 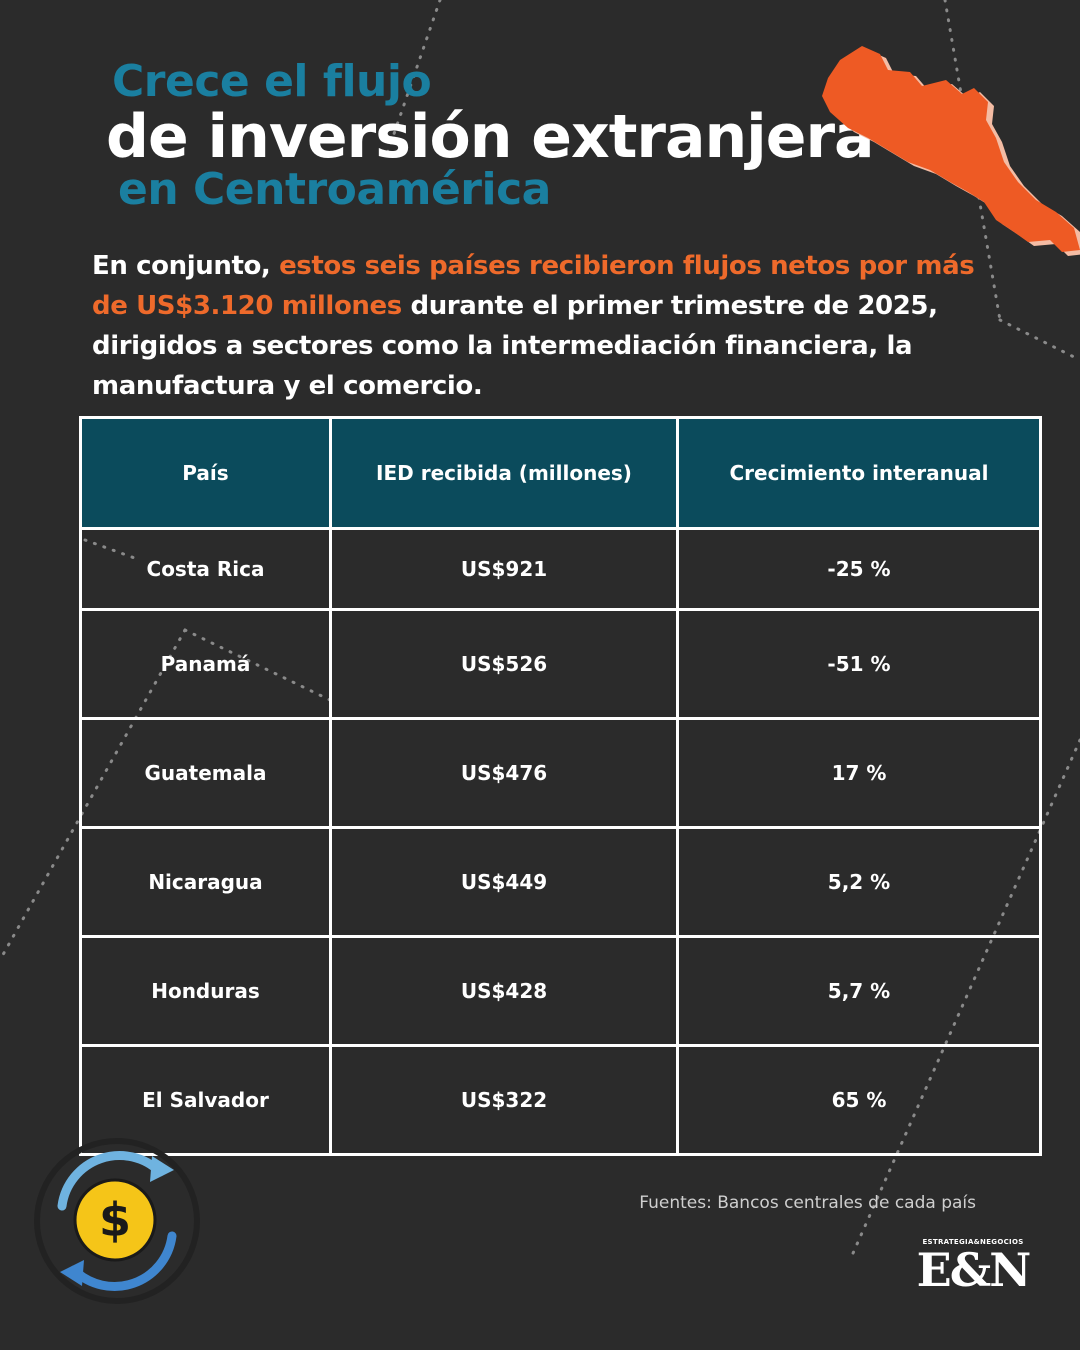 What do you see at coordinates (859, 773) in the screenshot?
I see `cell-growth: 17 %` at bounding box center [859, 773].